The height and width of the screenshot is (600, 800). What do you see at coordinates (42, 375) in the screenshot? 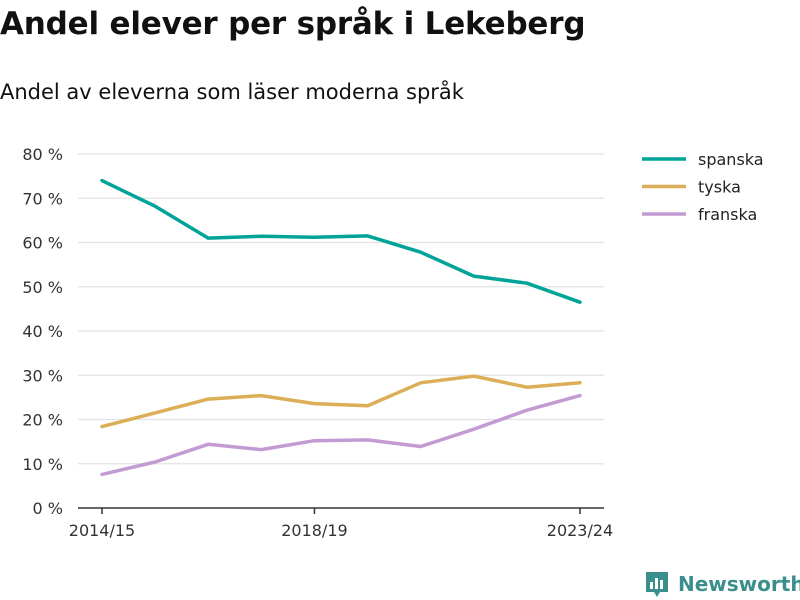
I see `y-tick-label: 30 %` at bounding box center [42, 375].